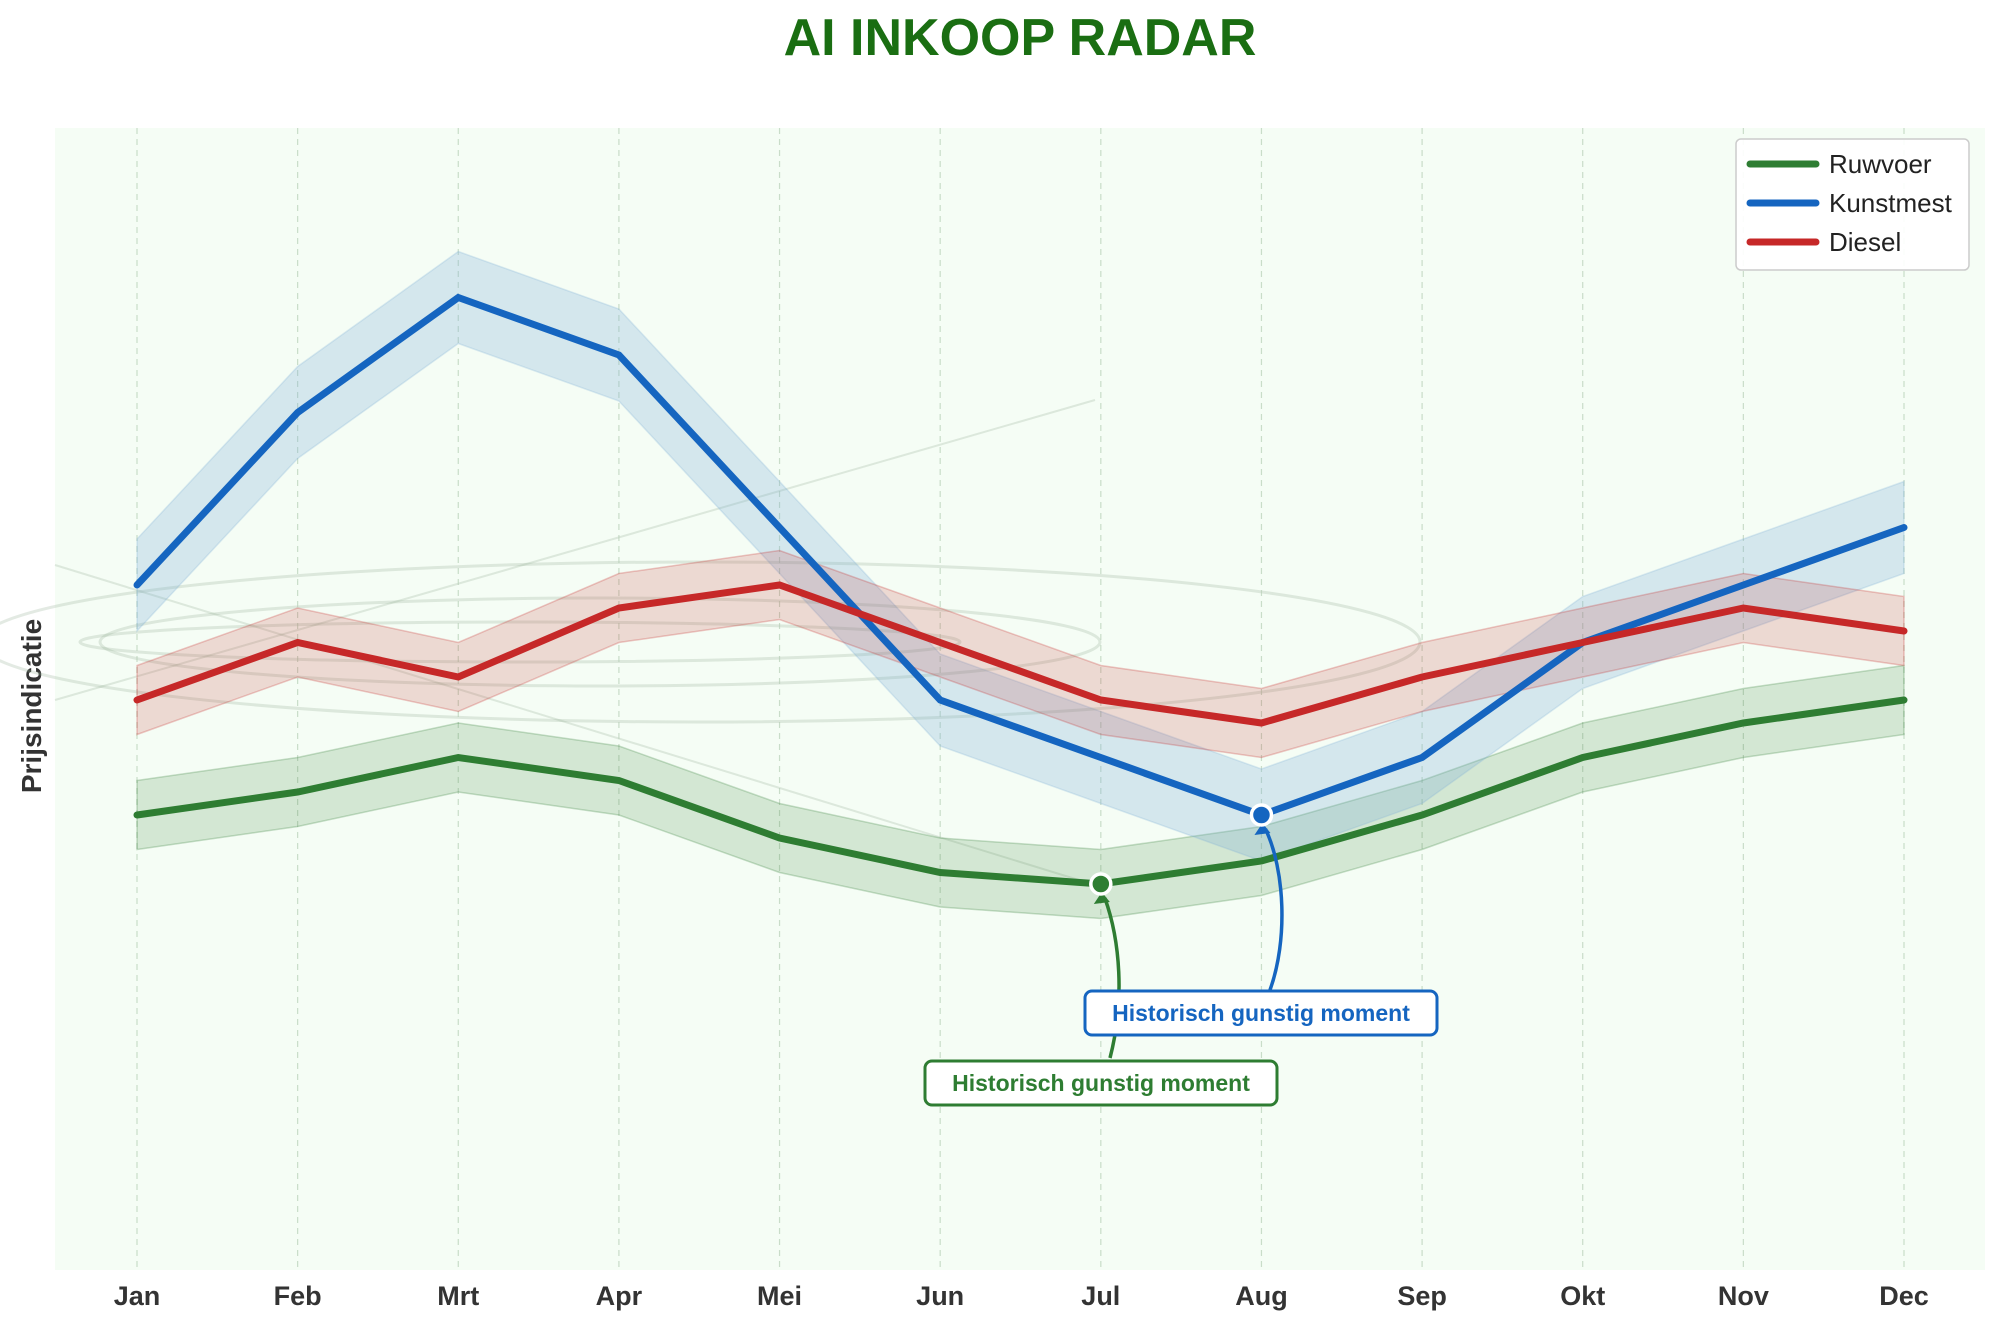 The width and height of the screenshot is (2000, 1327). What do you see at coordinates (1904, 1296) in the screenshot?
I see `x-tick-dec: Dec` at bounding box center [1904, 1296].